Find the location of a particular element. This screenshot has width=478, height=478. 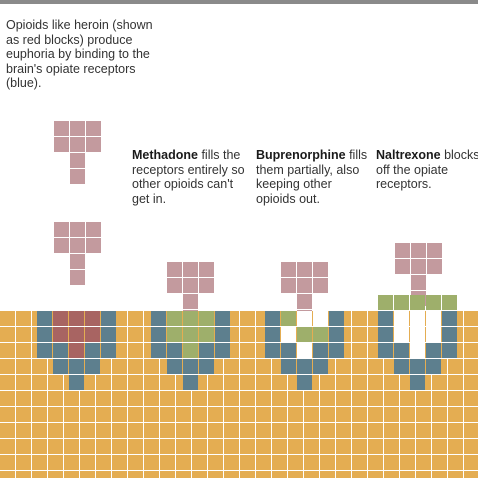

naltrexone-description: blocks off the opiate receptors. is located at coordinates (427, 169).